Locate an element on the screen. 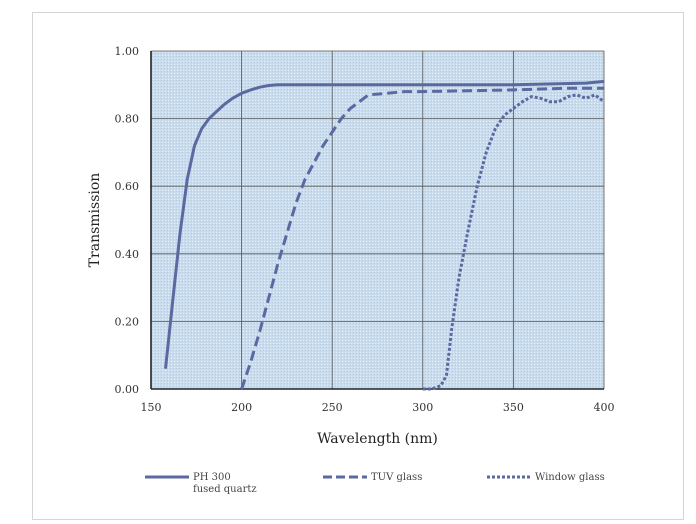 Image resolution: width=696 pixels, height=524 pixels. x-tick-label: 350 is located at coordinates (513, 407).